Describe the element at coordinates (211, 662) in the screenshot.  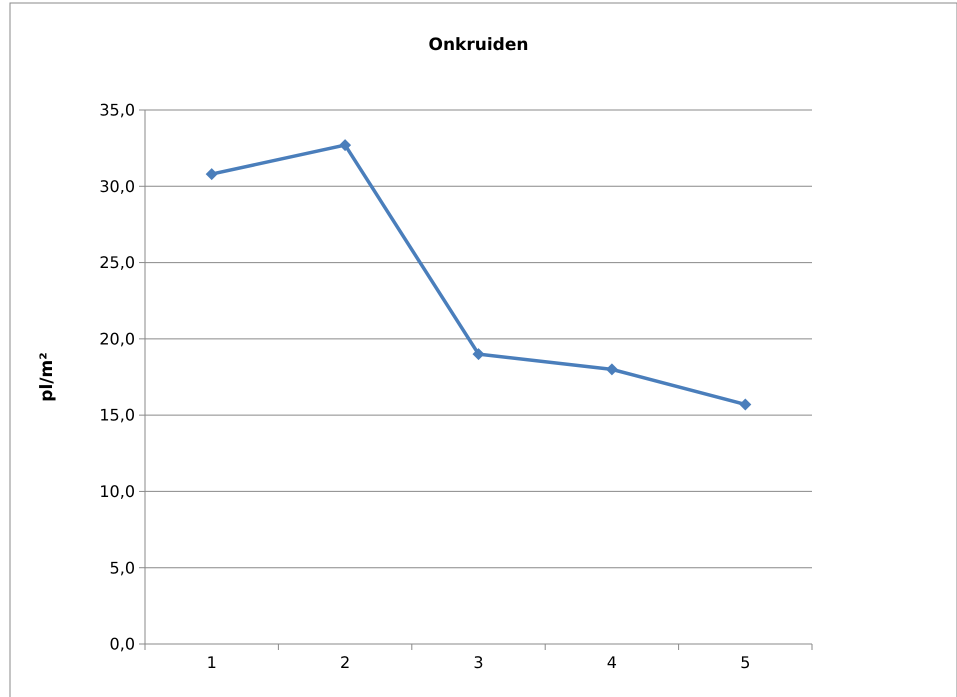
I see `x-tick-label: 1` at that location.